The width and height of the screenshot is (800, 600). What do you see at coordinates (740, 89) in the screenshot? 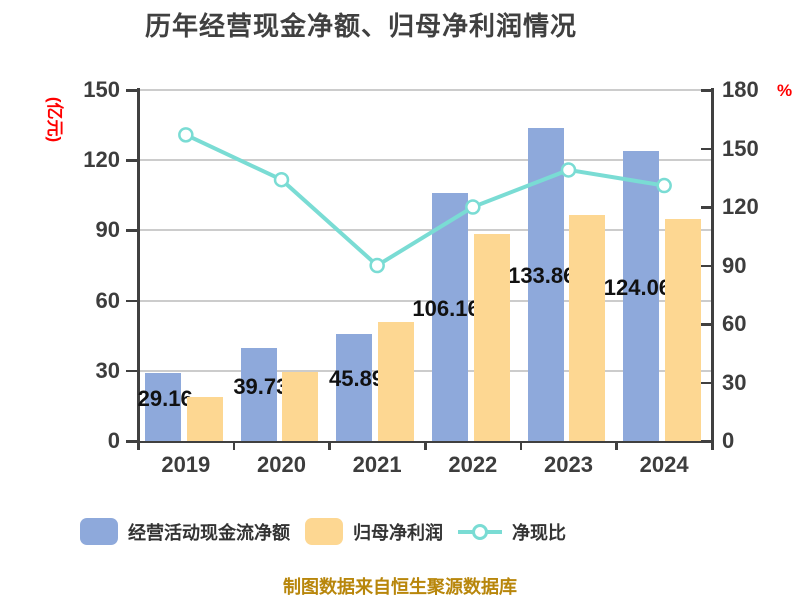
I see `y-axis-tick-label-right: 180` at bounding box center [740, 89].